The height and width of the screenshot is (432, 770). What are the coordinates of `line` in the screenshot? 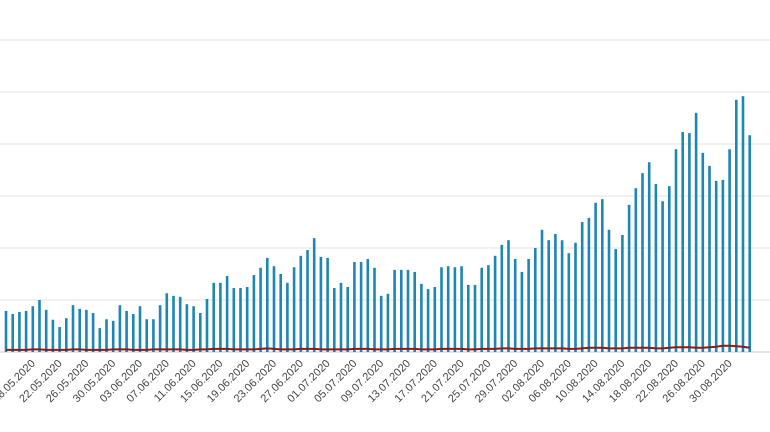 It's located at (378, 347).